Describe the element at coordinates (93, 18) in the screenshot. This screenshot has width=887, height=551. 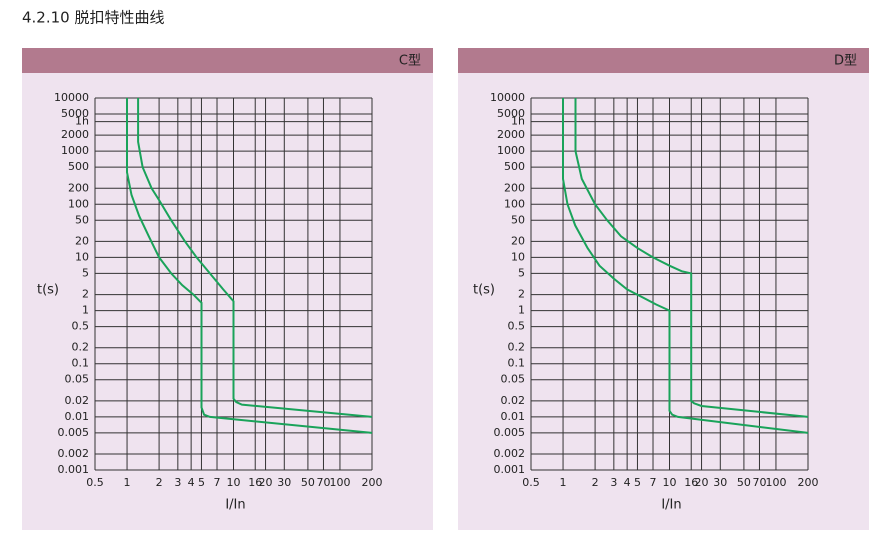
I see `page-title: 4.2.10 脱扣特性曲线` at that location.